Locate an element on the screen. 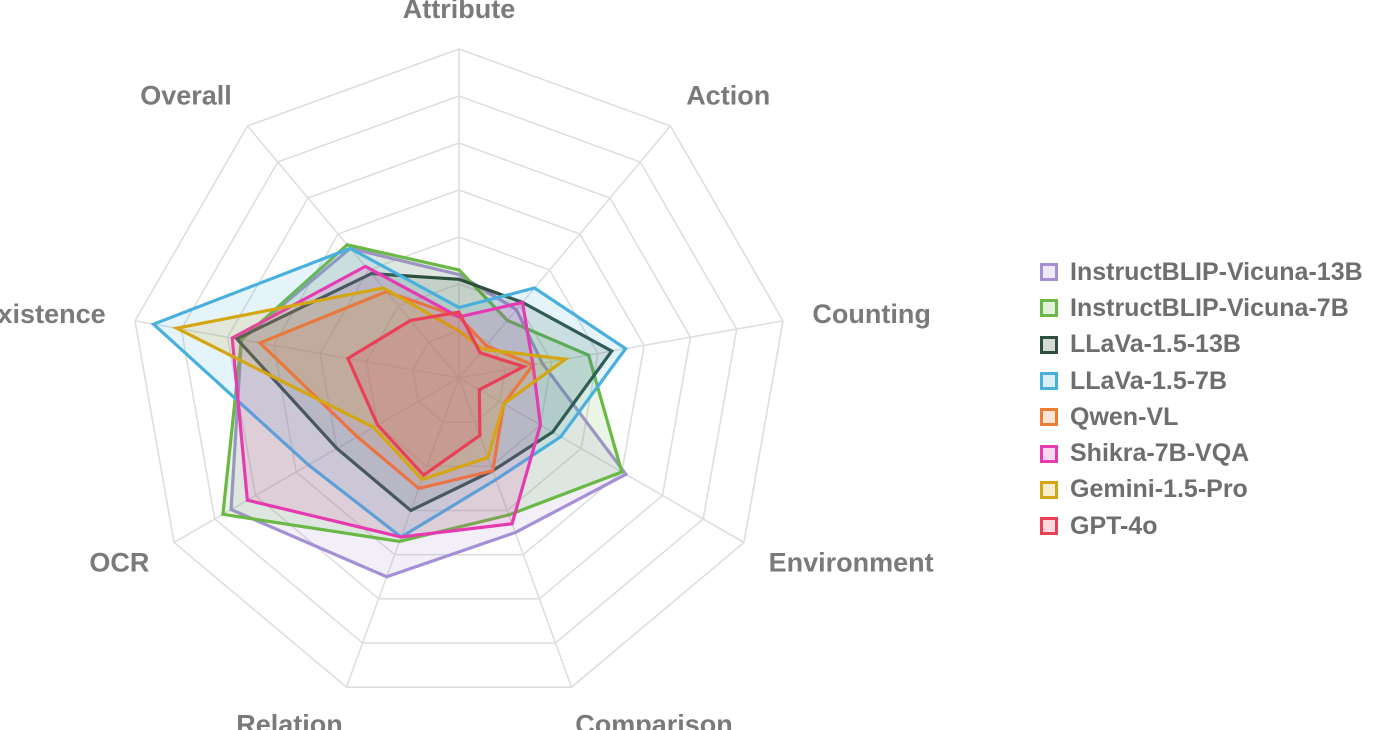 The image size is (1394, 730). series-llava-1-5-7b is located at coordinates (389, 392).